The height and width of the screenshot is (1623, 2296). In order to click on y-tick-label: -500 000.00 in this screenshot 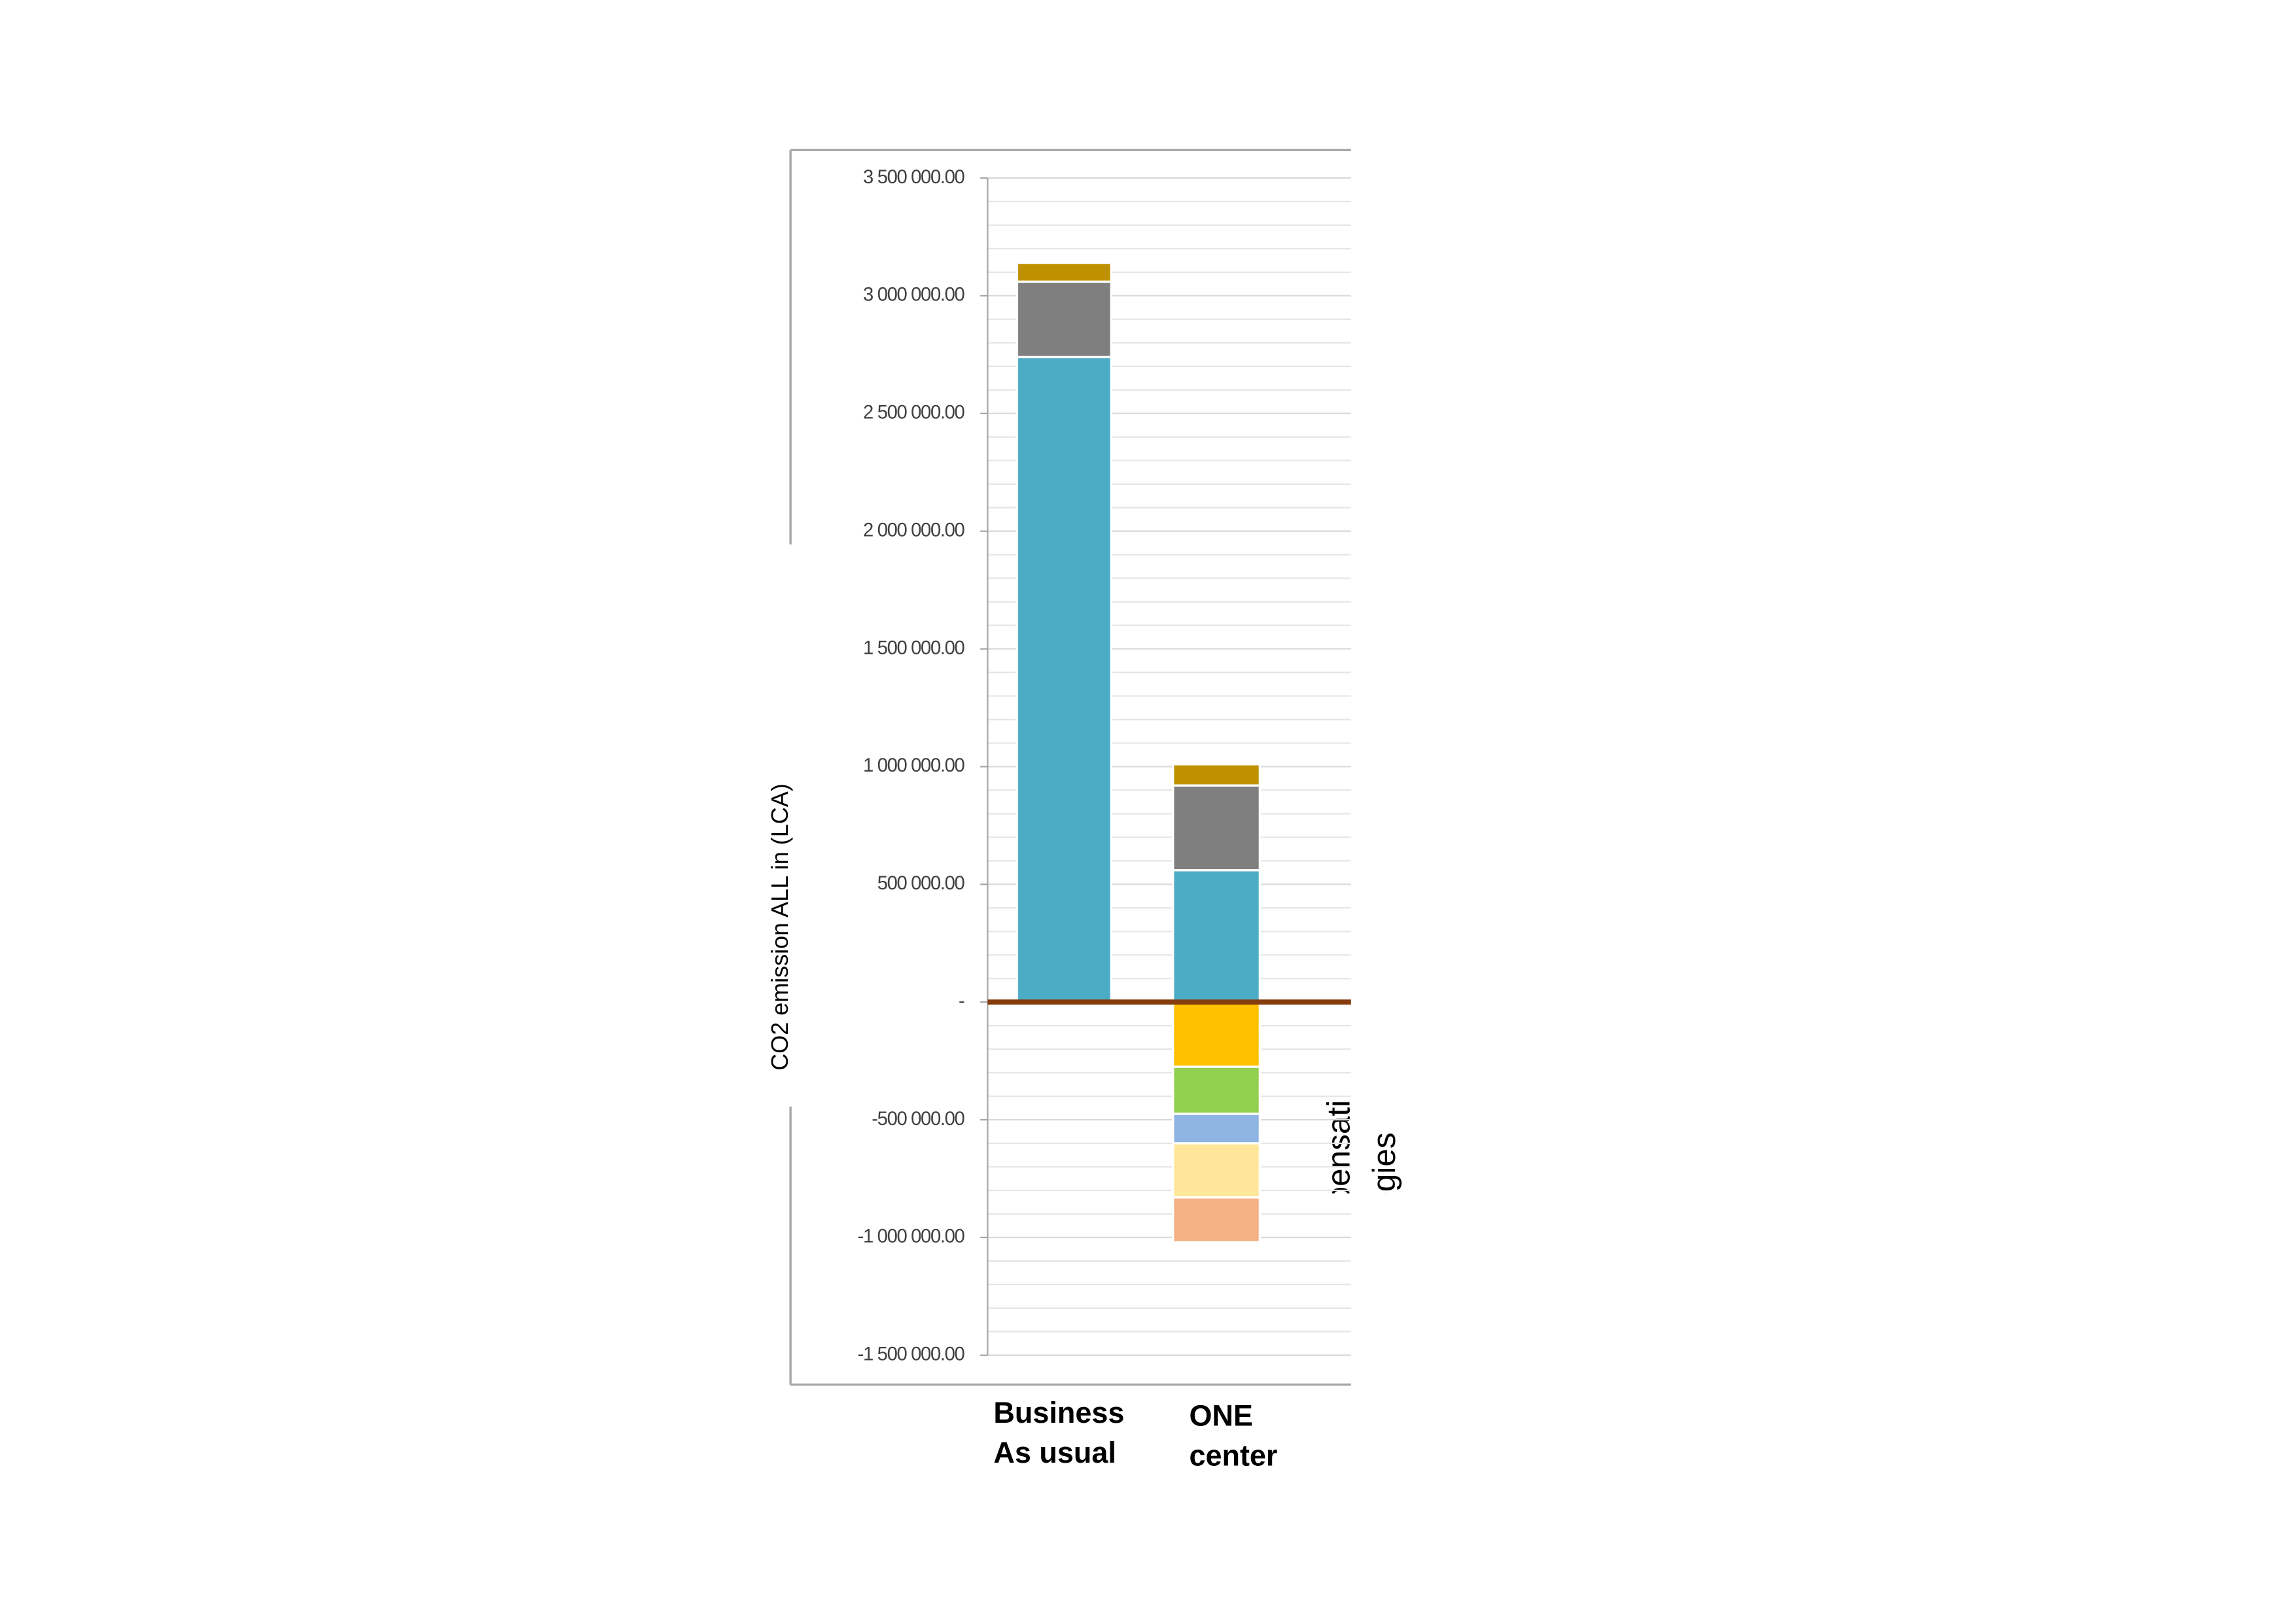, I will do `click(918, 1119)`.